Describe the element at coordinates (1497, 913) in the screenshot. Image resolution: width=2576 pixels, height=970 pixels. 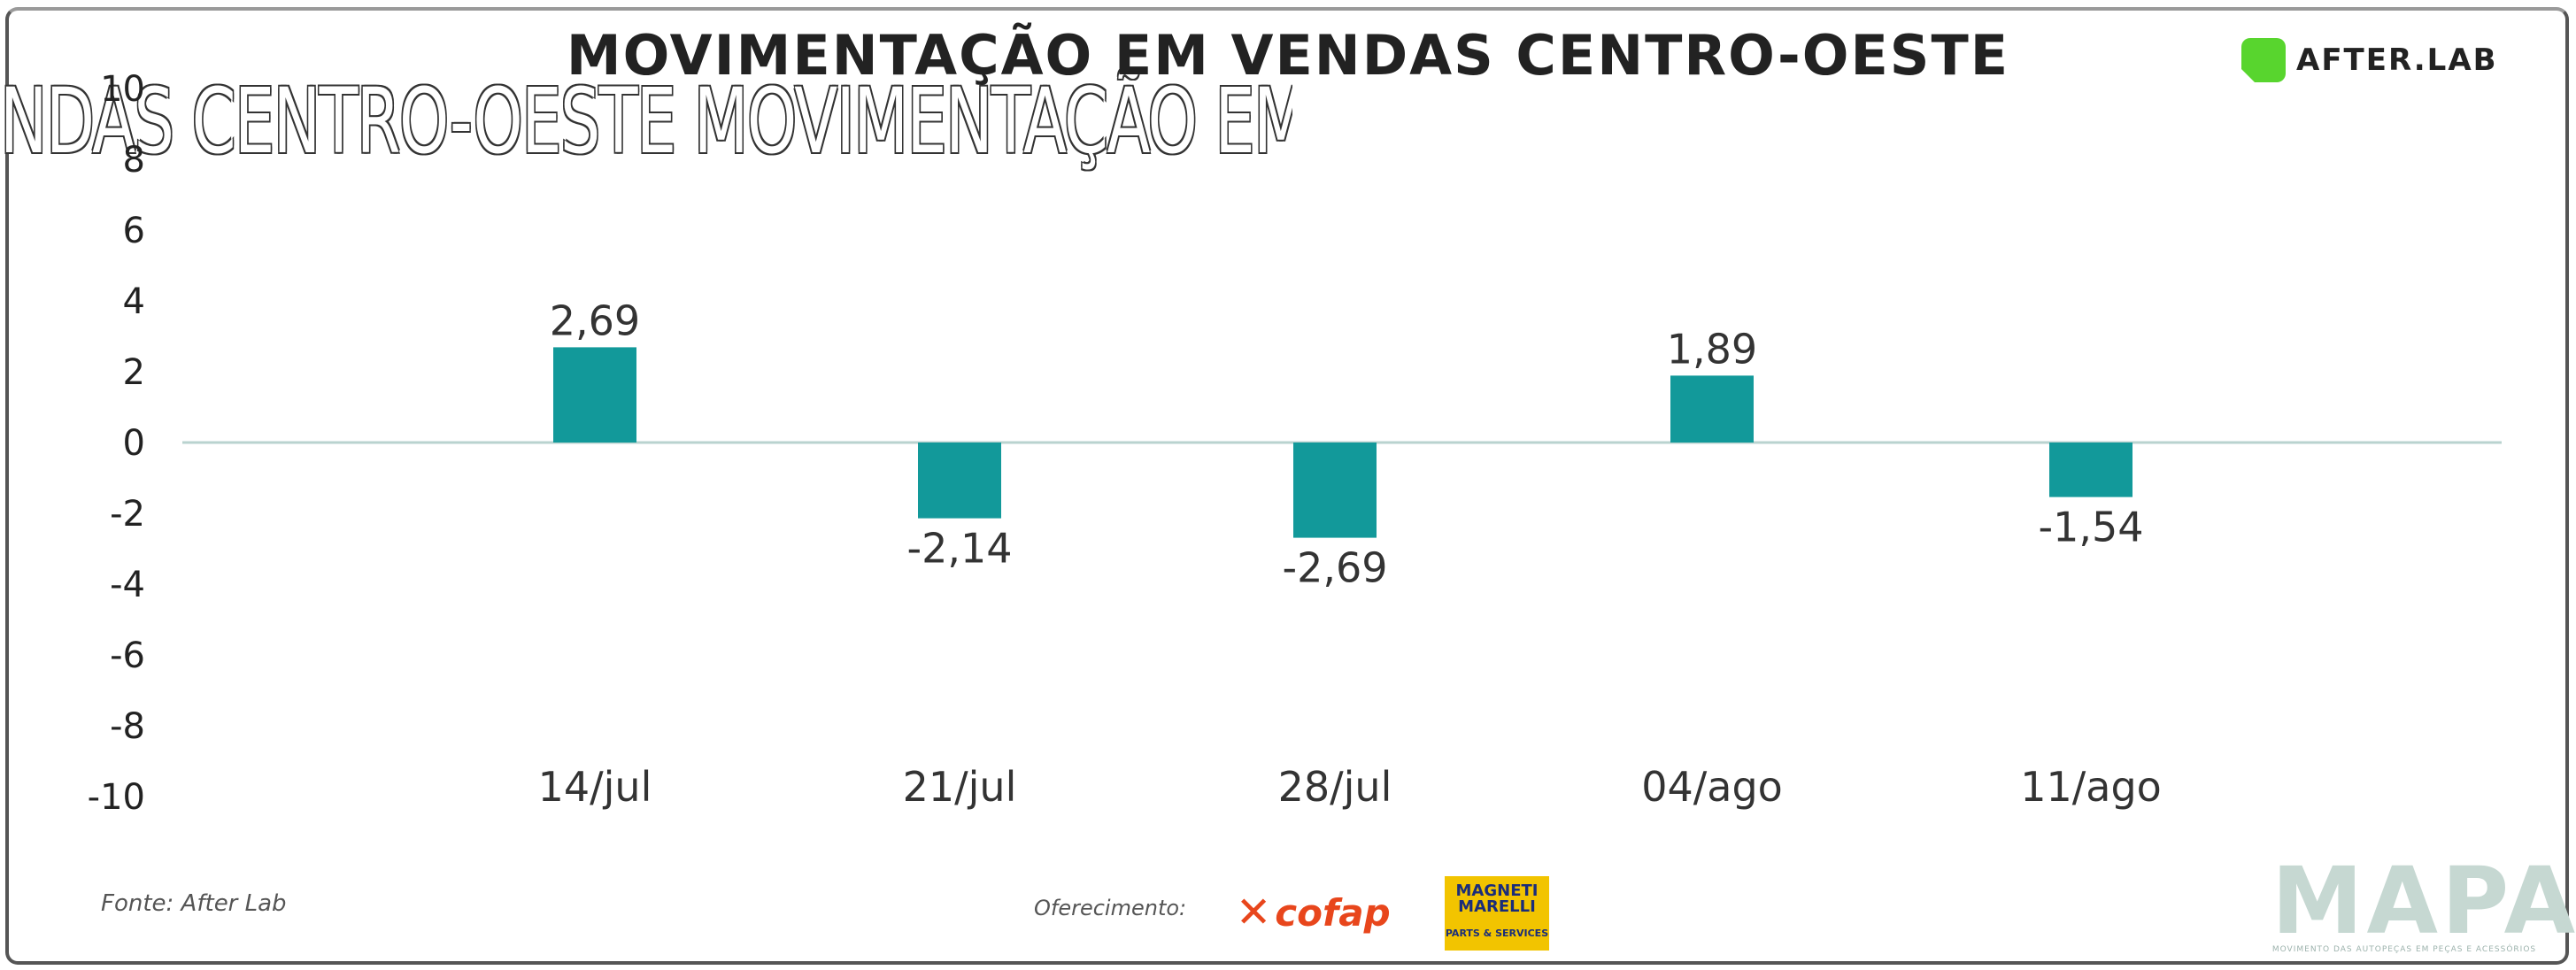
I see `magneti-marelli-logo: MAGNETI MARELLI PARTS & SERVICES` at that location.